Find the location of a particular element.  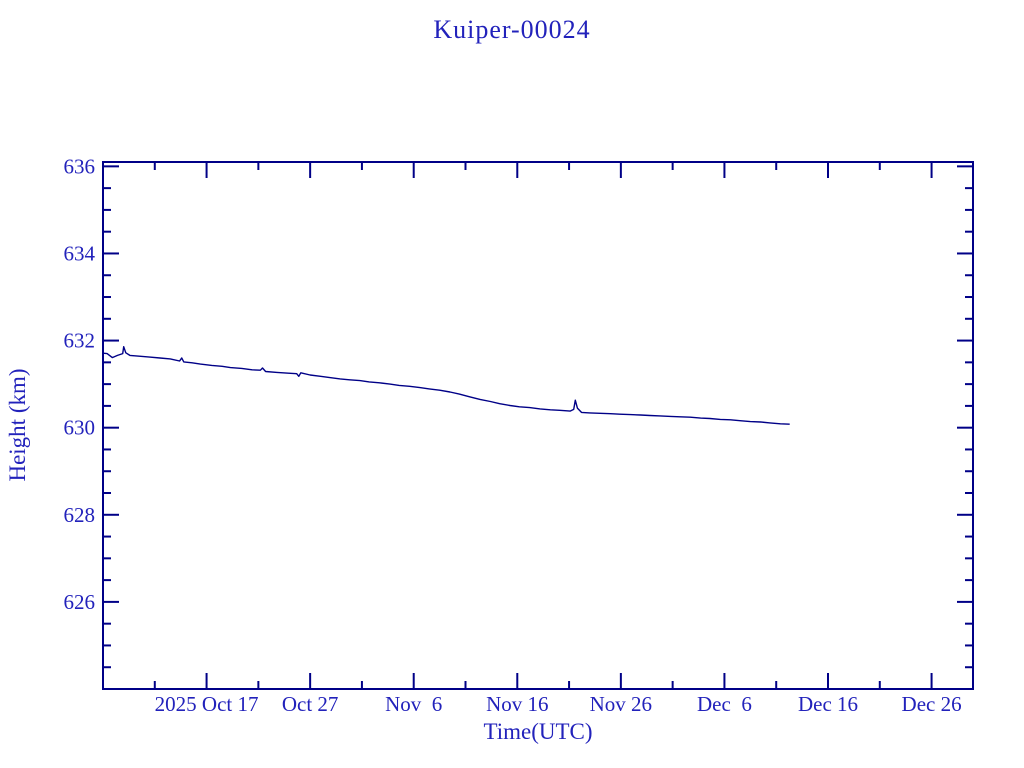

data-line is located at coordinates (446, 385).